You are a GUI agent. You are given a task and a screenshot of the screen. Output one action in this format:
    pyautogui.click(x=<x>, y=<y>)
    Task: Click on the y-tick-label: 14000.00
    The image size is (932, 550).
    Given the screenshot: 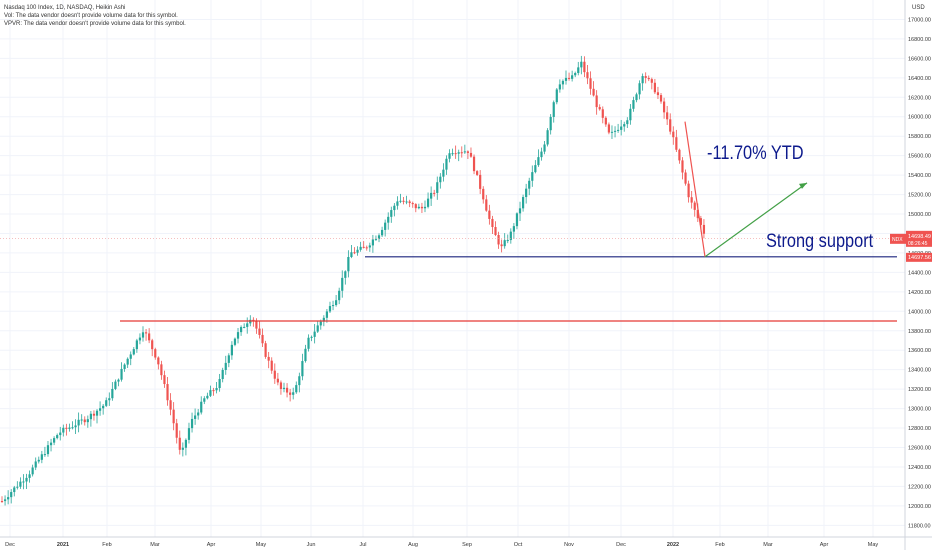 What is the action you would take?
    pyautogui.click(x=919, y=312)
    